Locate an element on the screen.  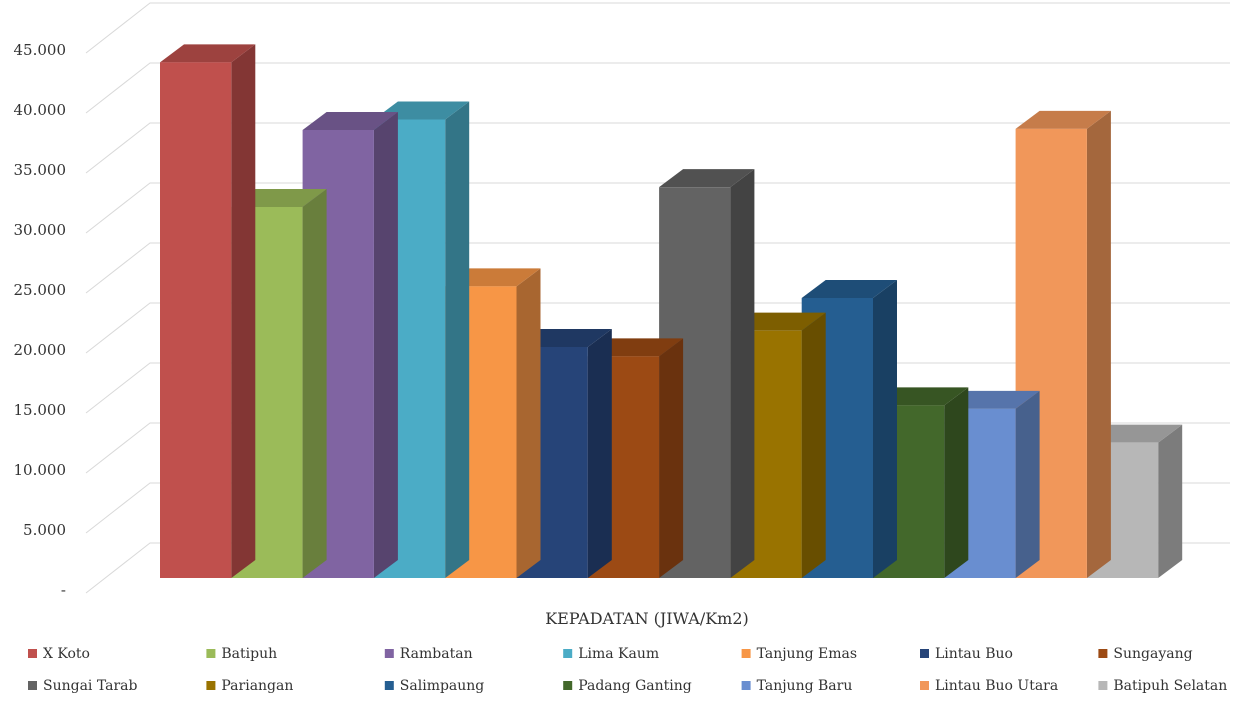
legend-label: Tanjung Emas is located at coordinates (807, 654).